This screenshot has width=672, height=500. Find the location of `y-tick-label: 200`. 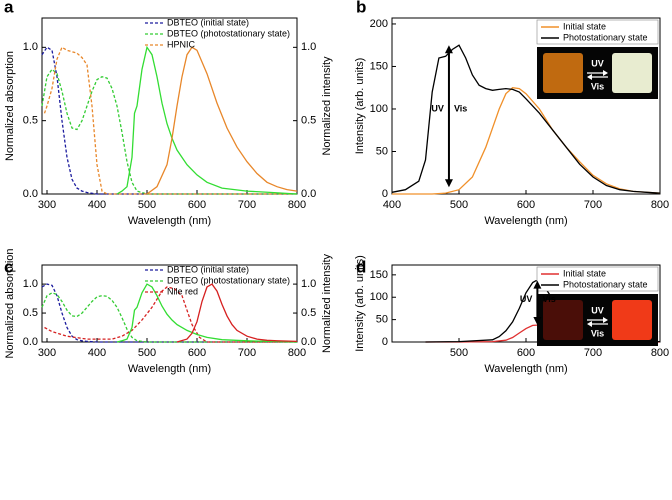

y-tick-label: 200 is located at coordinates (379, 24).